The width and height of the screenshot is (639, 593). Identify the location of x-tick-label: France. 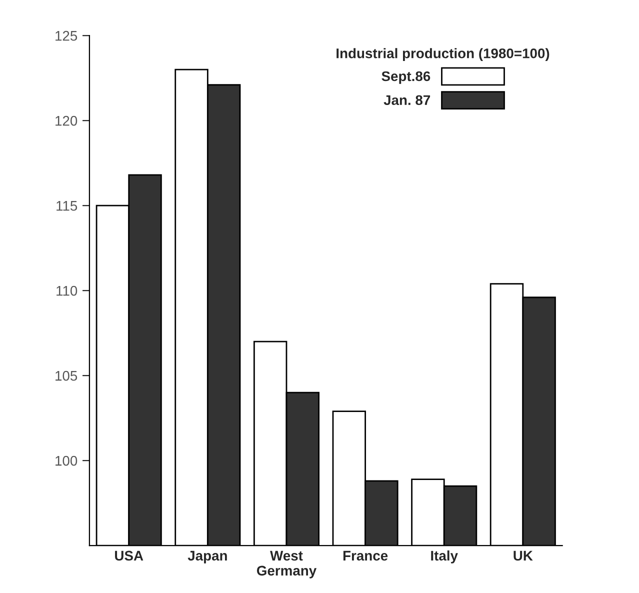
(365, 555).